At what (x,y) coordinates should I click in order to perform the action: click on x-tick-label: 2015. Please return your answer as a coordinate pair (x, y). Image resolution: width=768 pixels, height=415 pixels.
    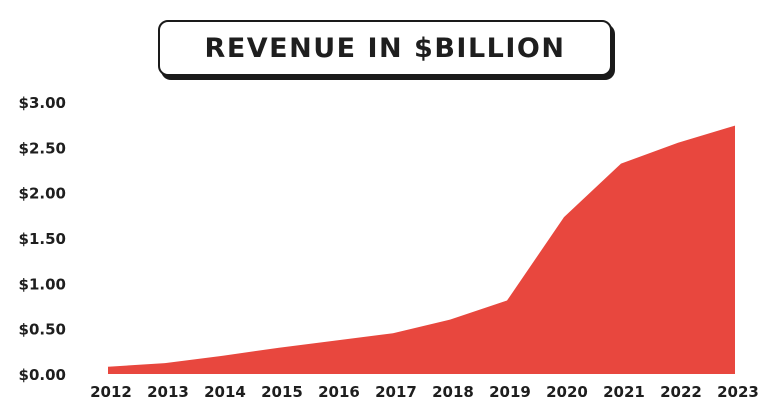
    Looking at the image, I should click on (282, 392).